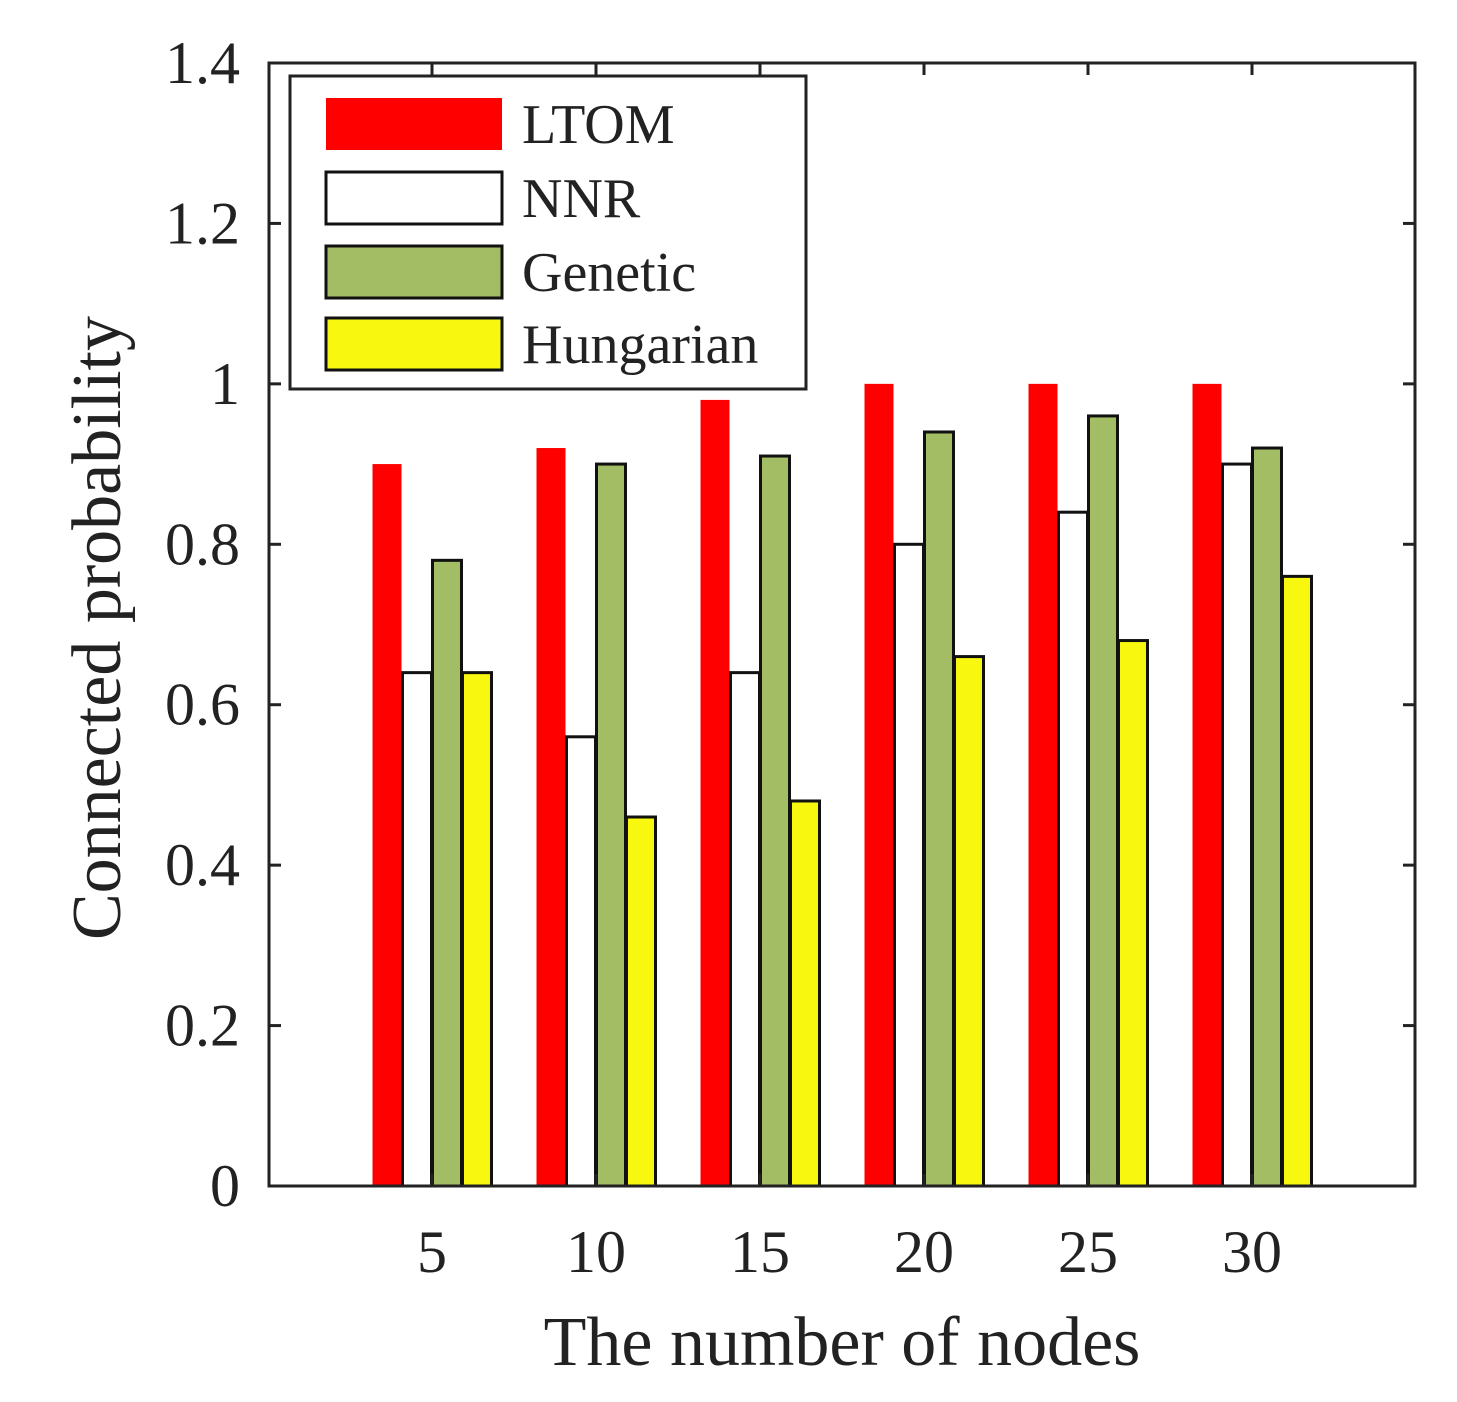  What do you see at coordinates (548, 232) in the screenshot?
I see `legend: LTOM NNR Genetic Hungarian` at bounding box center [548, 232].